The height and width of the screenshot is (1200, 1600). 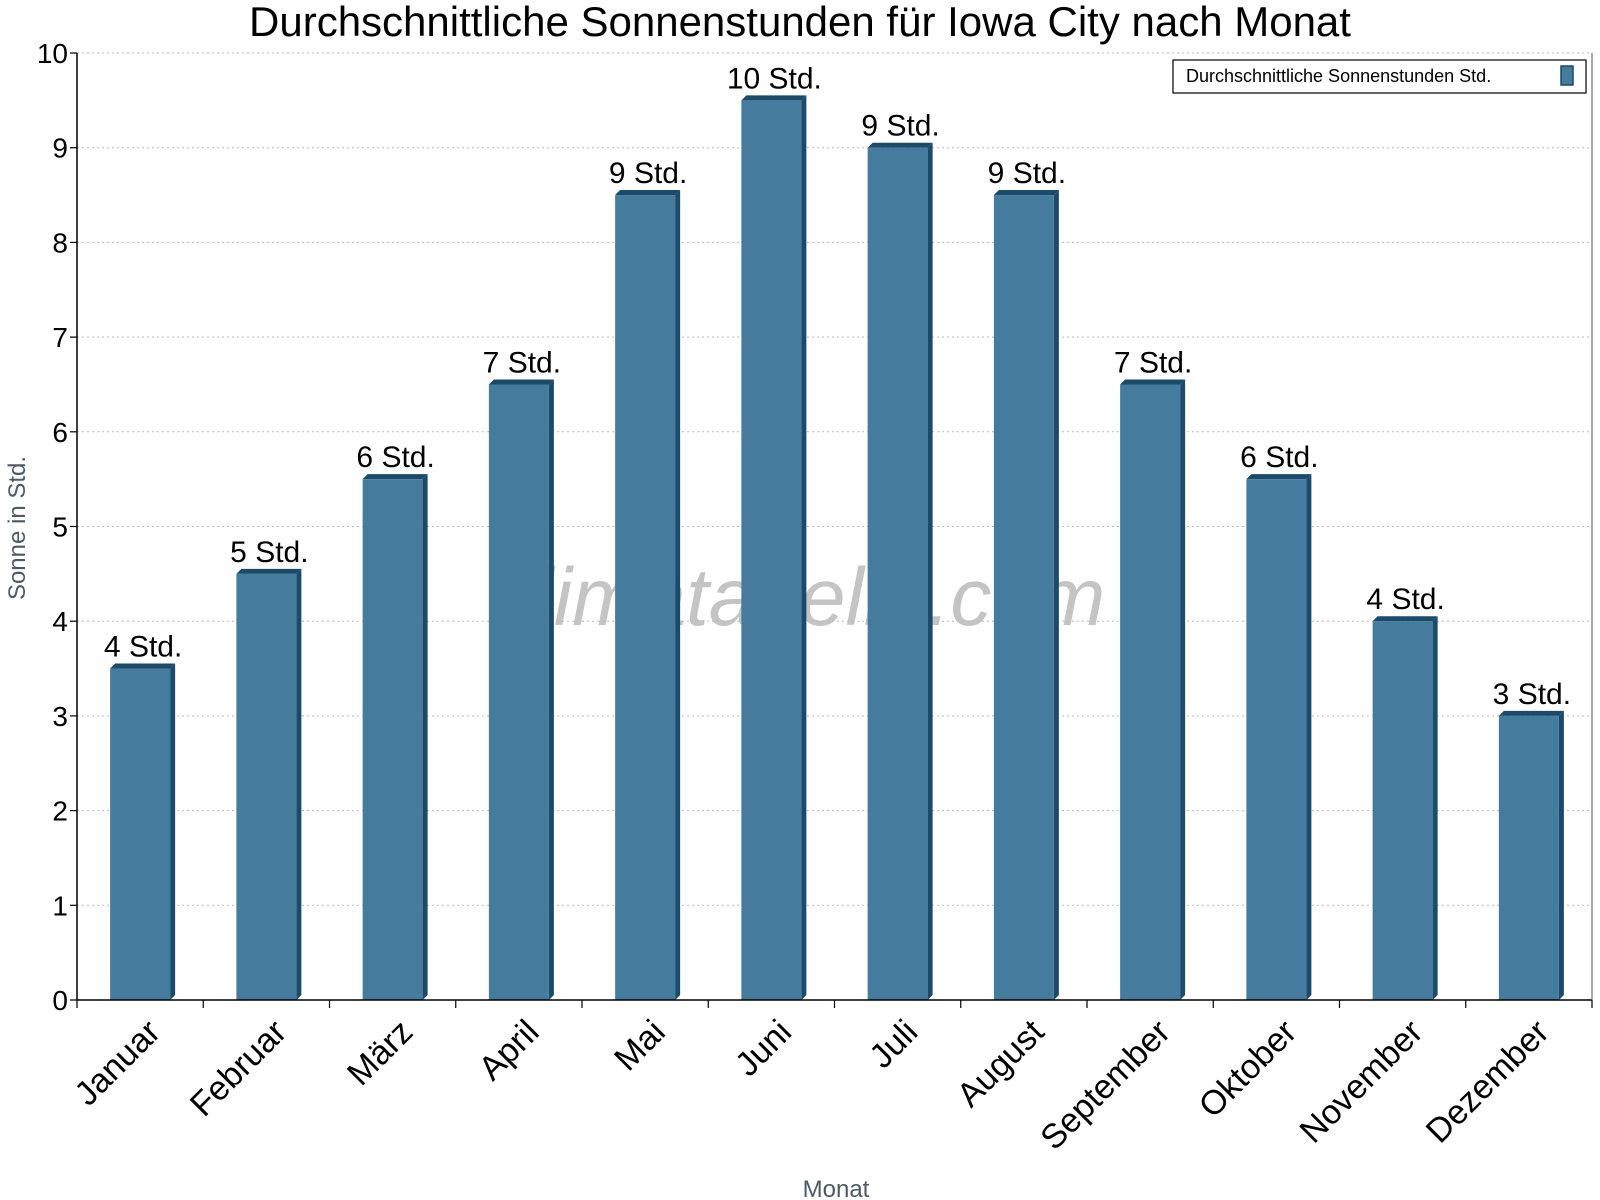 I want to click on x-tick-label: April, so click(x=509, y=1050).